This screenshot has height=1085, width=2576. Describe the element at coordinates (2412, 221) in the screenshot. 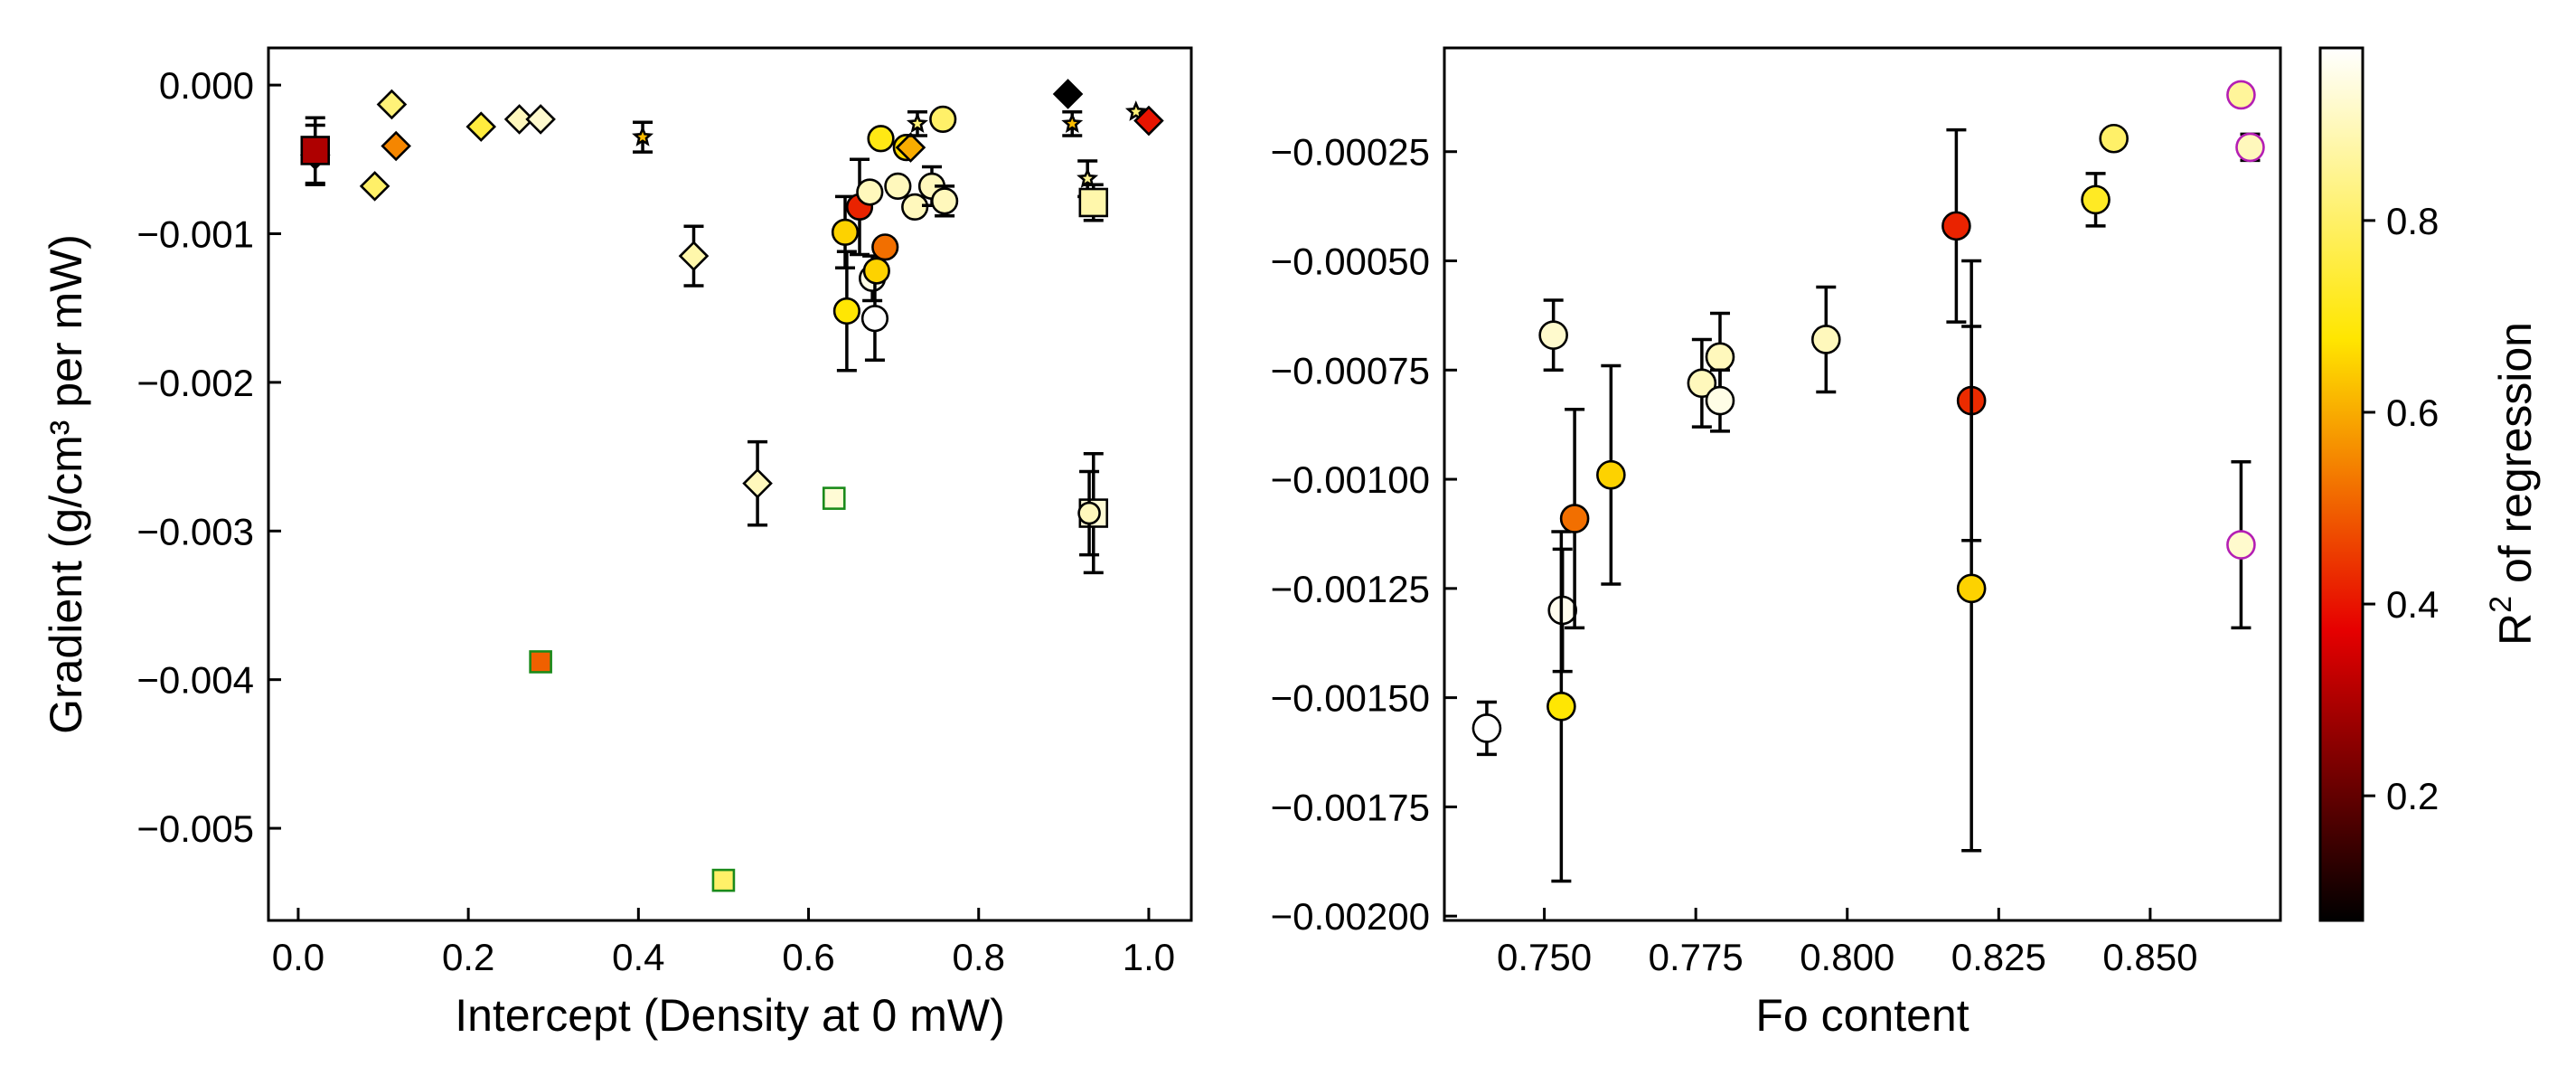

I see `colorbar-tick-label: 0.8` at that location.